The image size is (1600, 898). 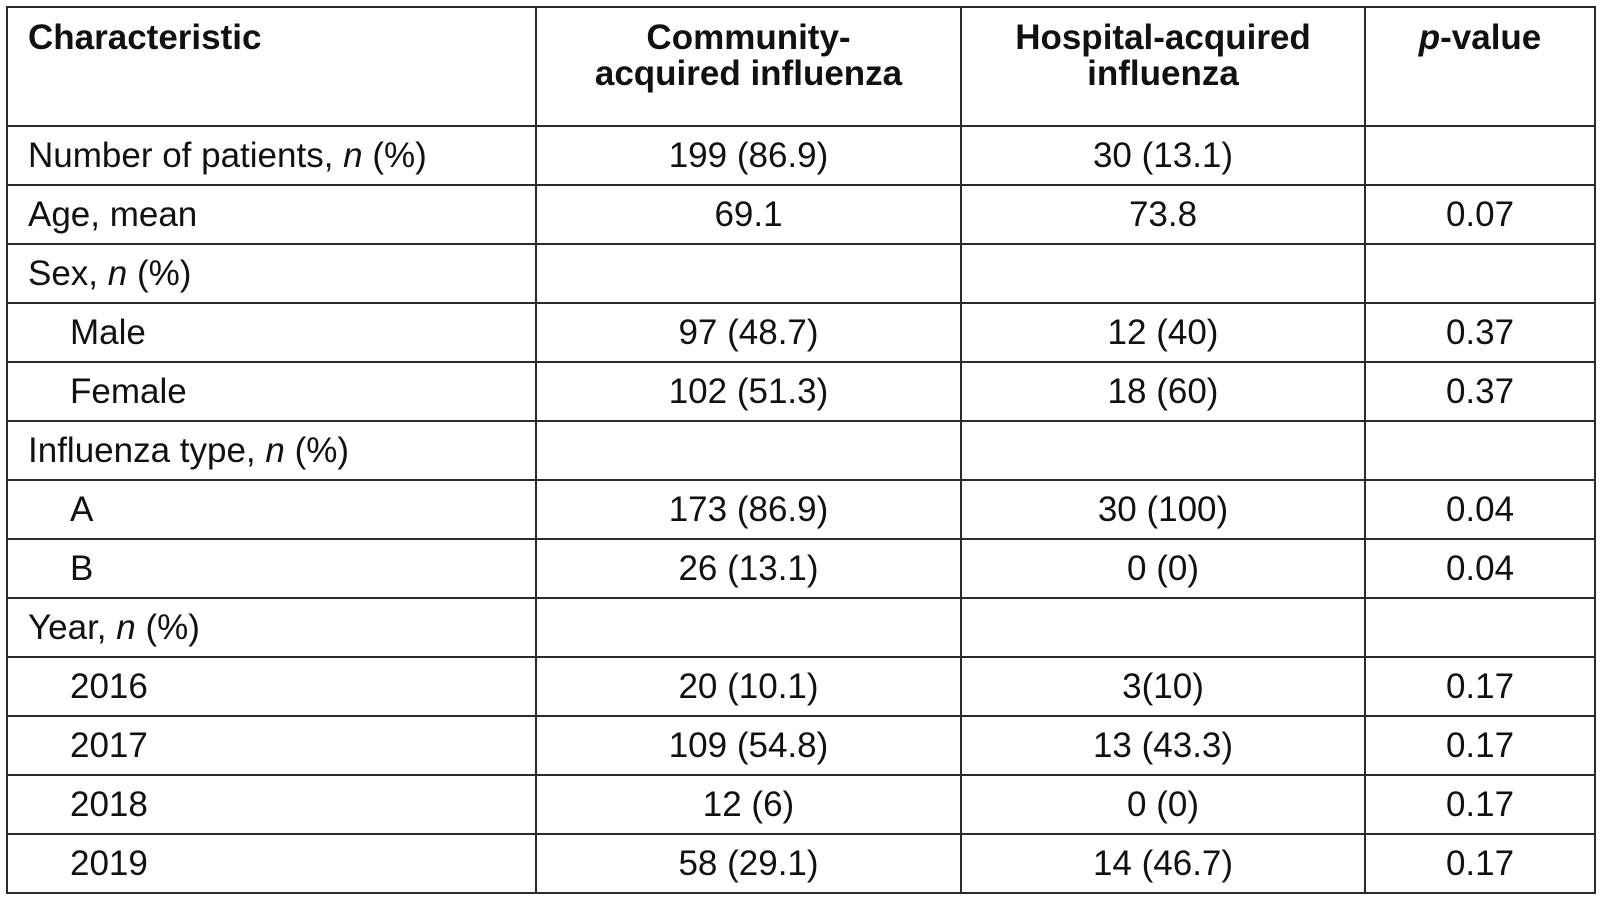 What do you see at coordinates (109, 863) in the screenshot?
I see `characteristic-label: 2019` at bounding box center [109, 863].